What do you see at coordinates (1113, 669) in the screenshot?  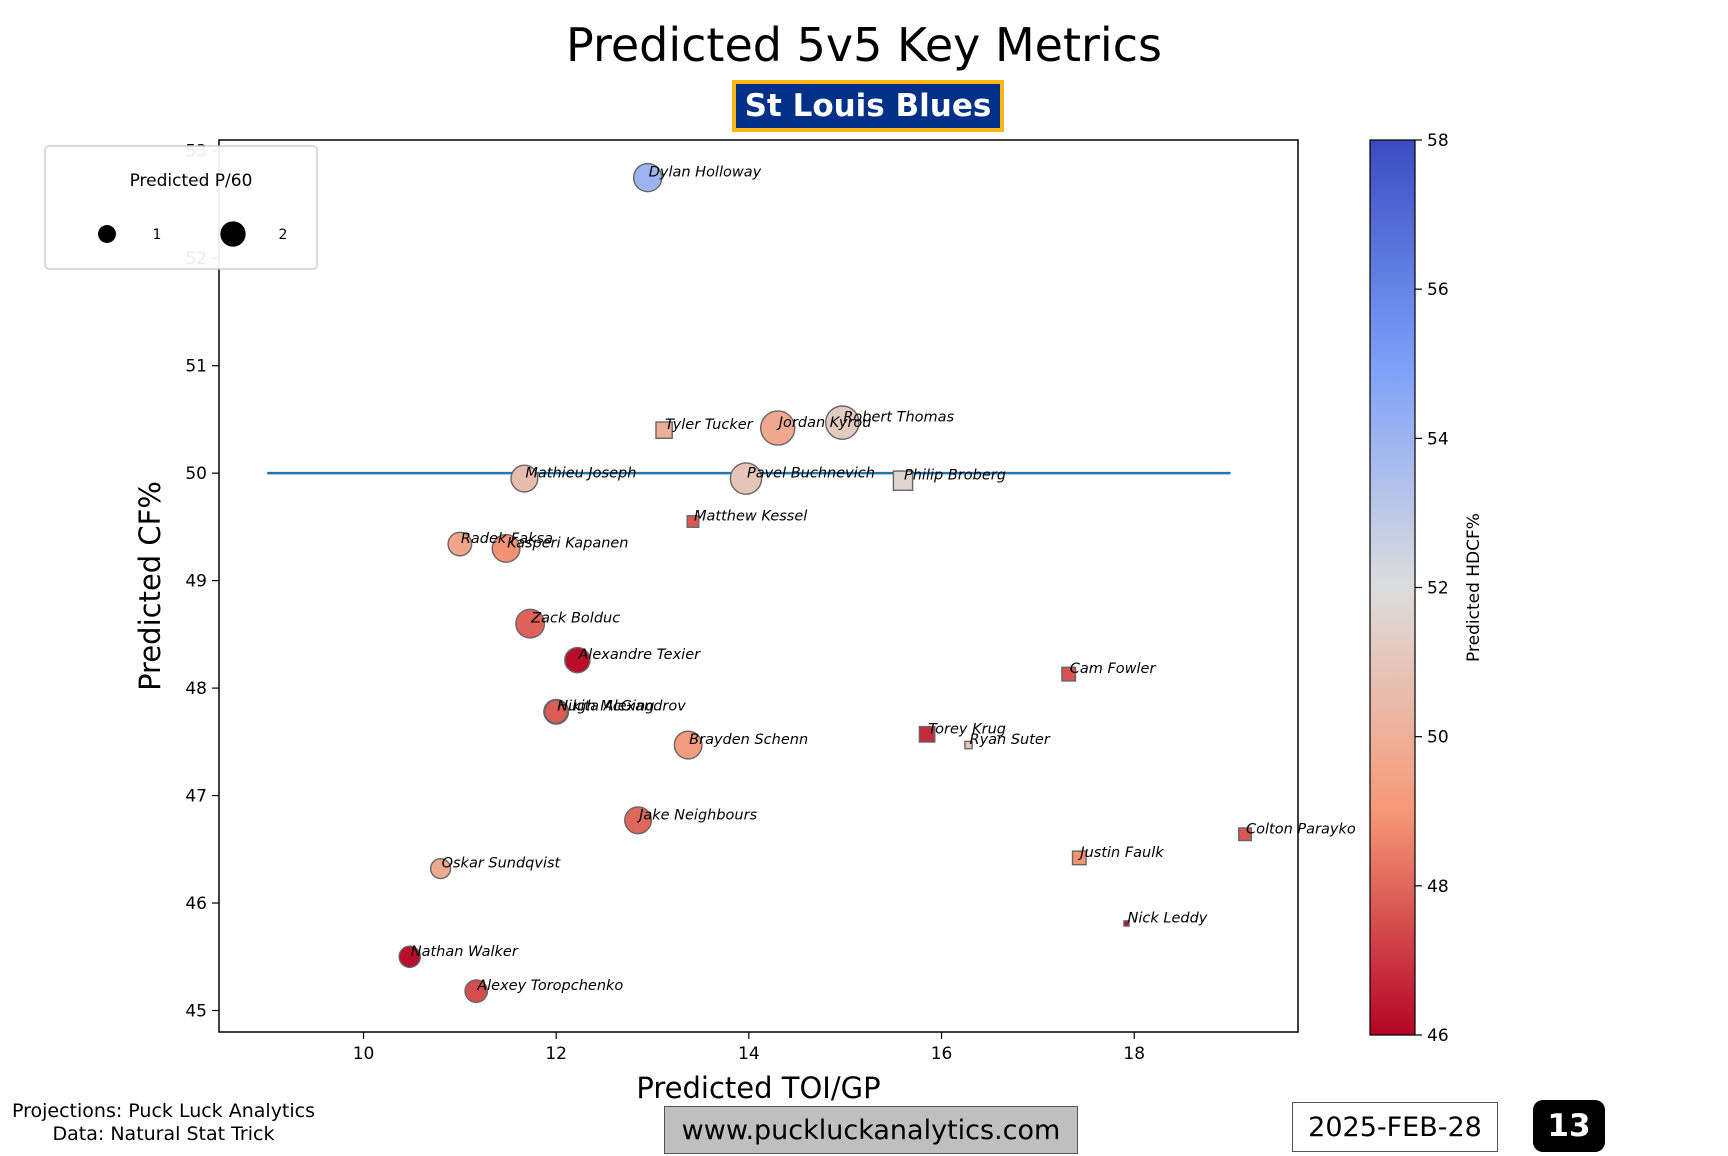 I see `point-label: Cam Fowler` at bounding box center [1113, 669].